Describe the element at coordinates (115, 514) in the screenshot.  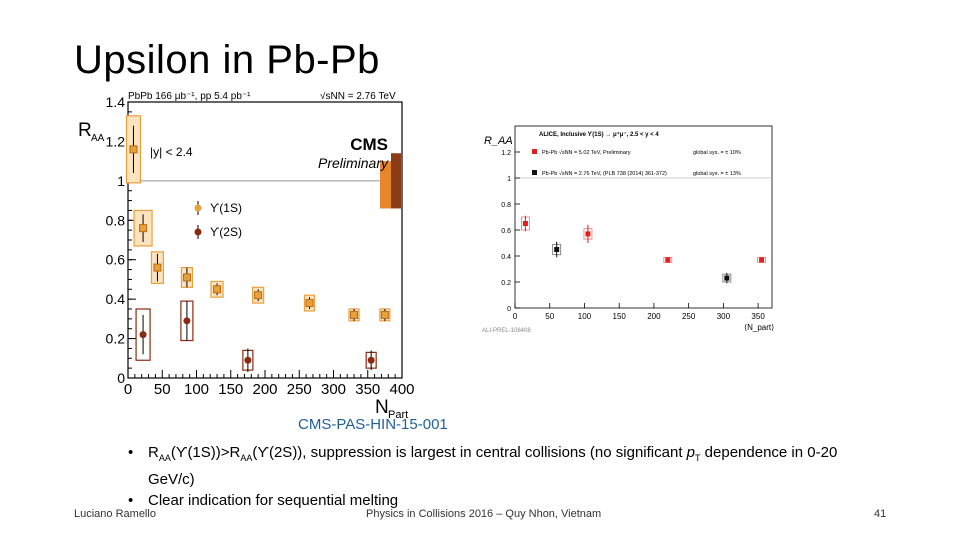
I see `footer-author: Luciano Ramello` at that location.